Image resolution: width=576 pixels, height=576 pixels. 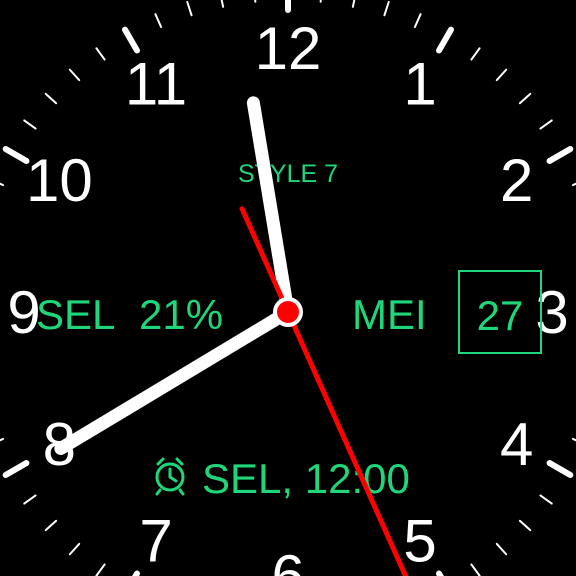 I want to click on alarm-clock-icon, so click(x=170, y=476).